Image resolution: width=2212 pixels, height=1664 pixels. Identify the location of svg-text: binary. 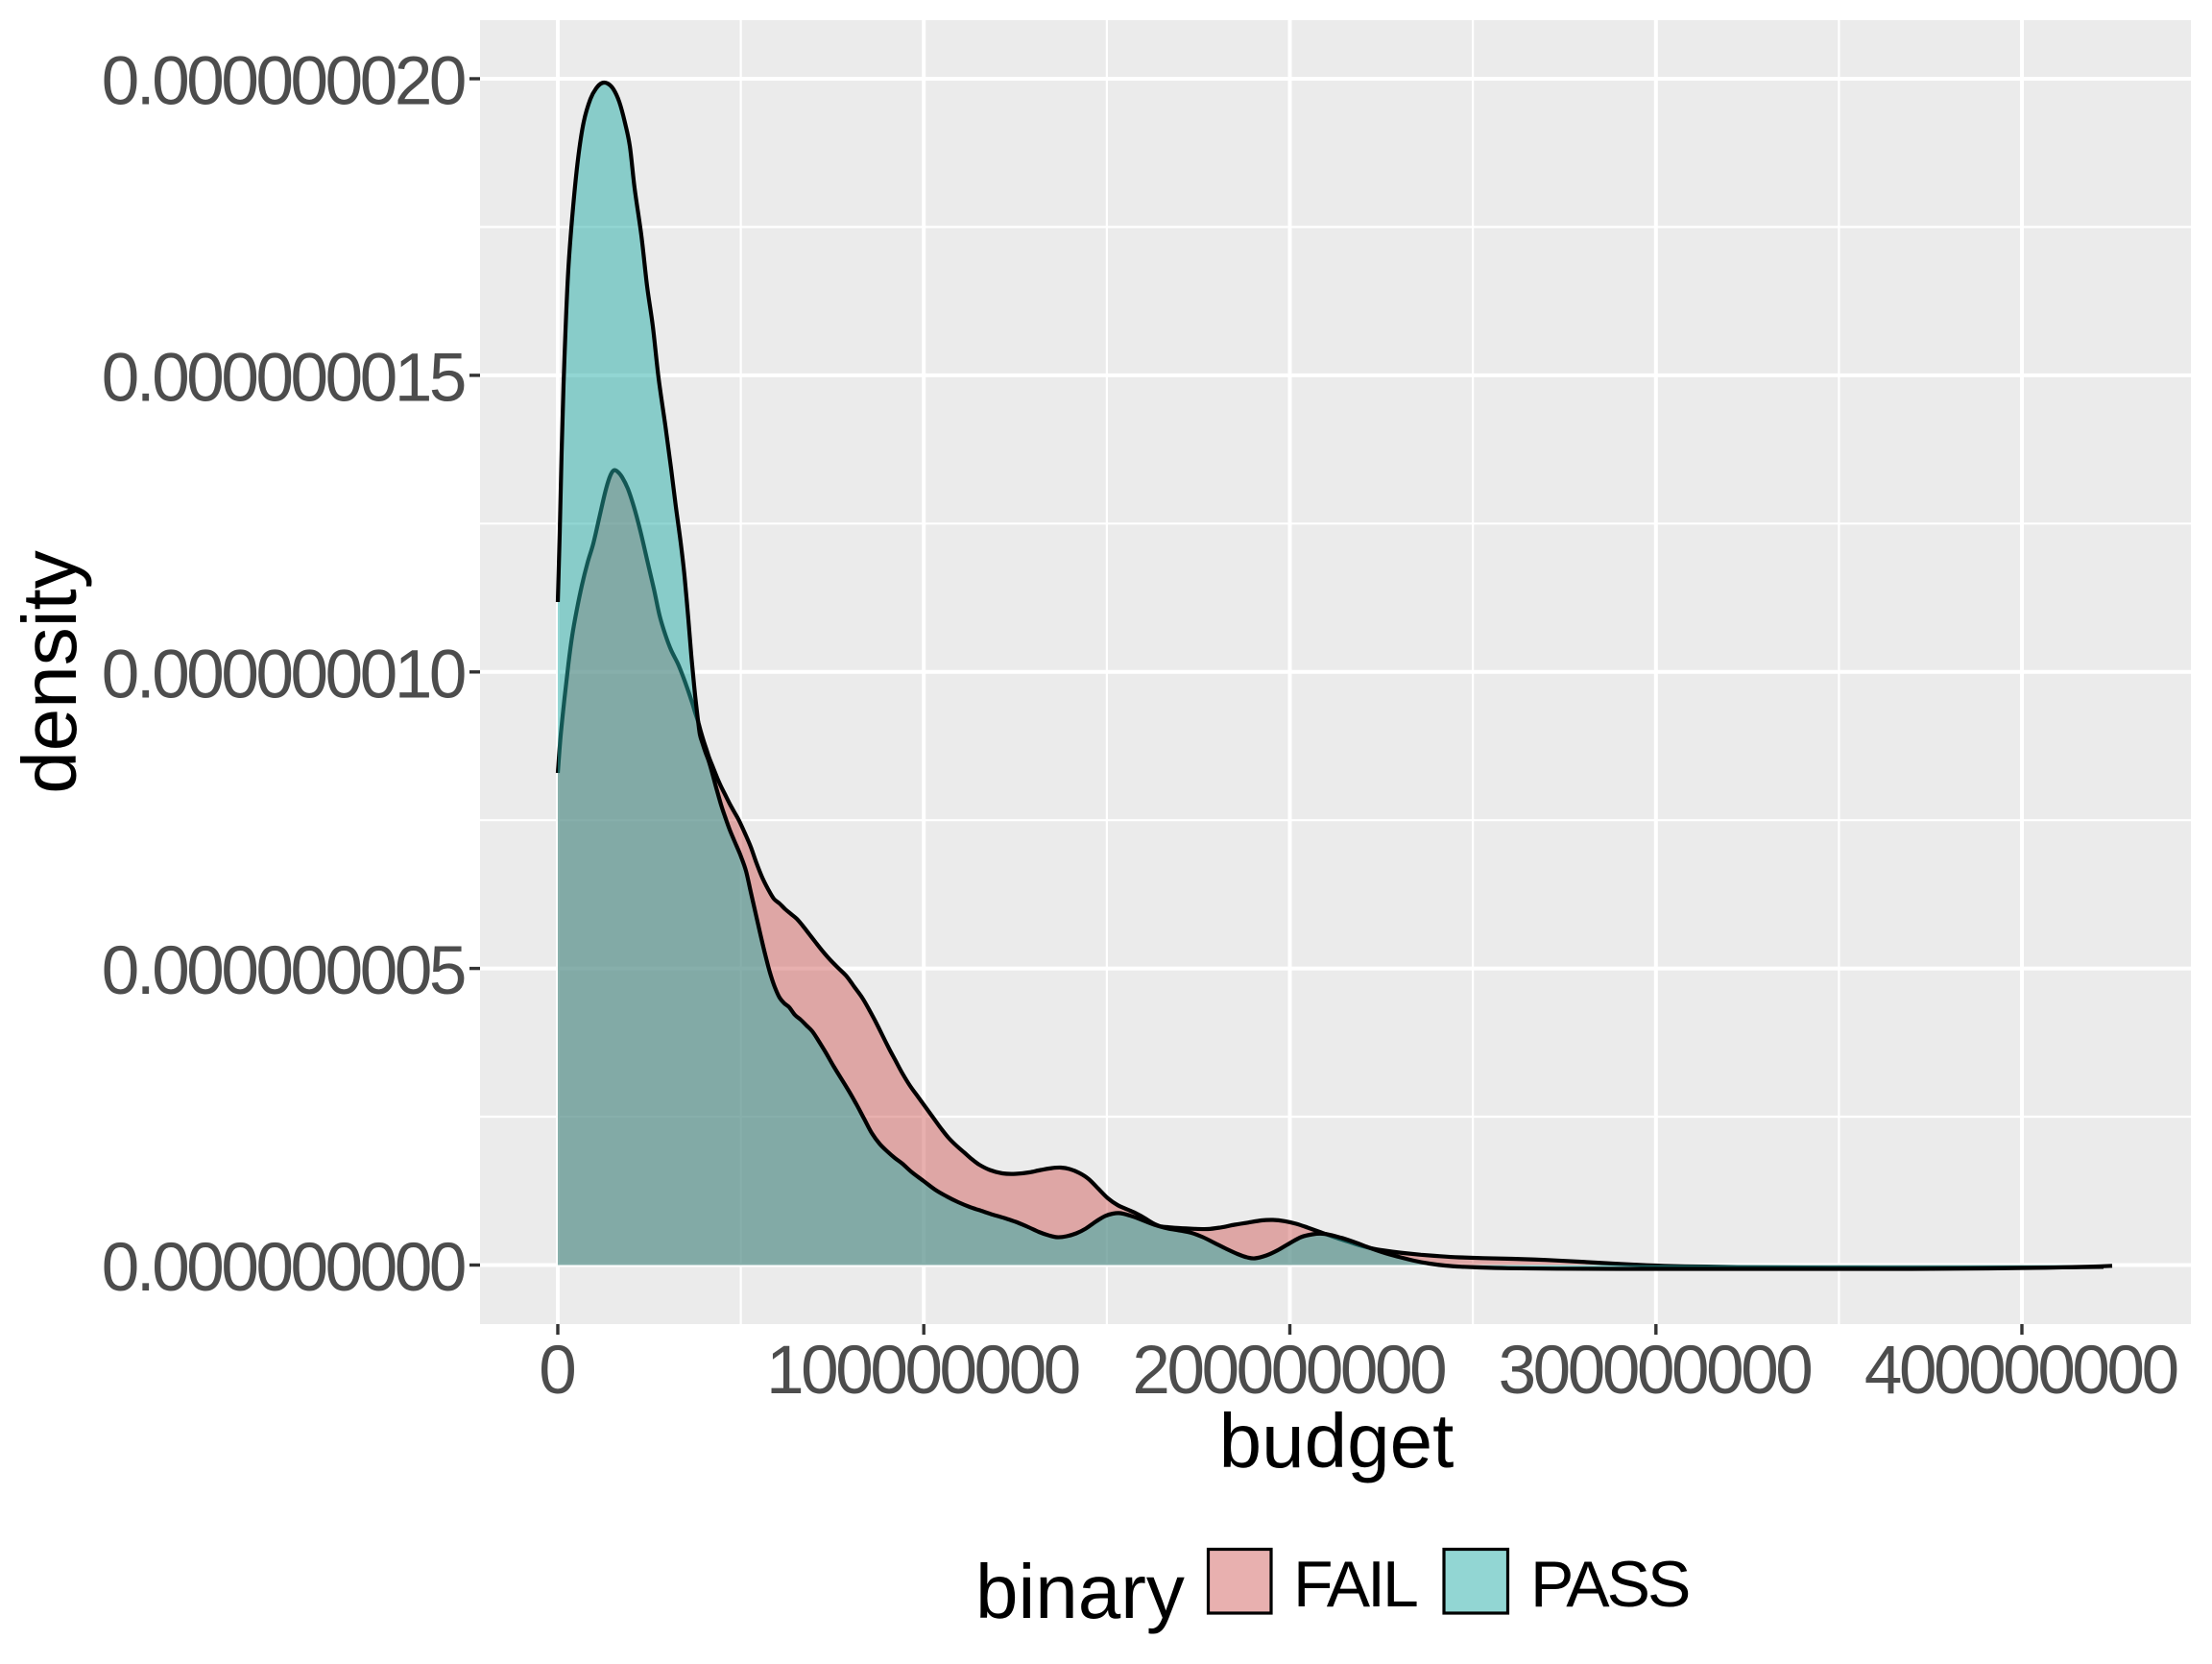
(1080, 1592).